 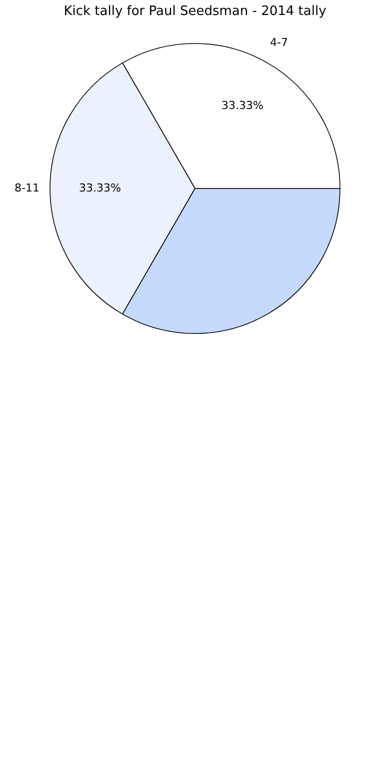 I want to click on chart-title: Kick tally for Paul Seedsman - 2014 tally, so click(x=195, y=11).